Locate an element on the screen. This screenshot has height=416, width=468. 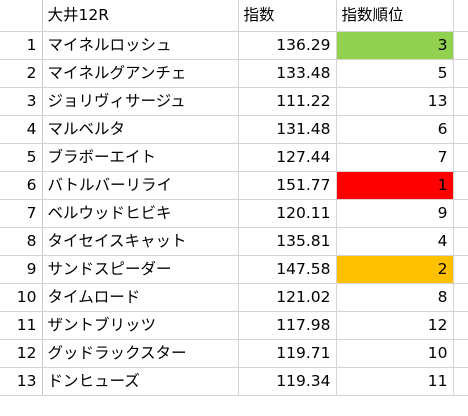
table-row: 12 グッドラックスター 119.71 10 is located at coordinates (234, 353).